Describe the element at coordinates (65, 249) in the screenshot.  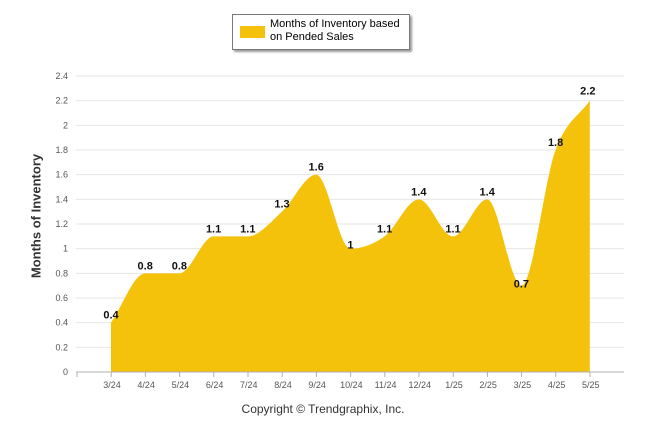
I see `y-tick-label: 1` at that location.